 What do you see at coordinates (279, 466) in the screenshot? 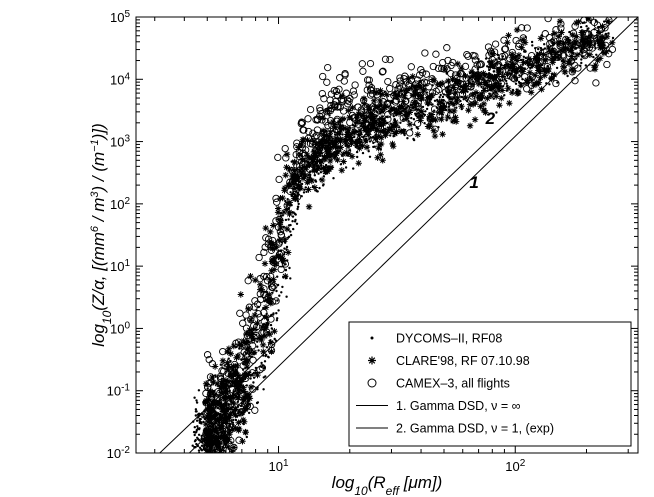
I see `x-tick-label: 101` at bounding box center [279, 466].